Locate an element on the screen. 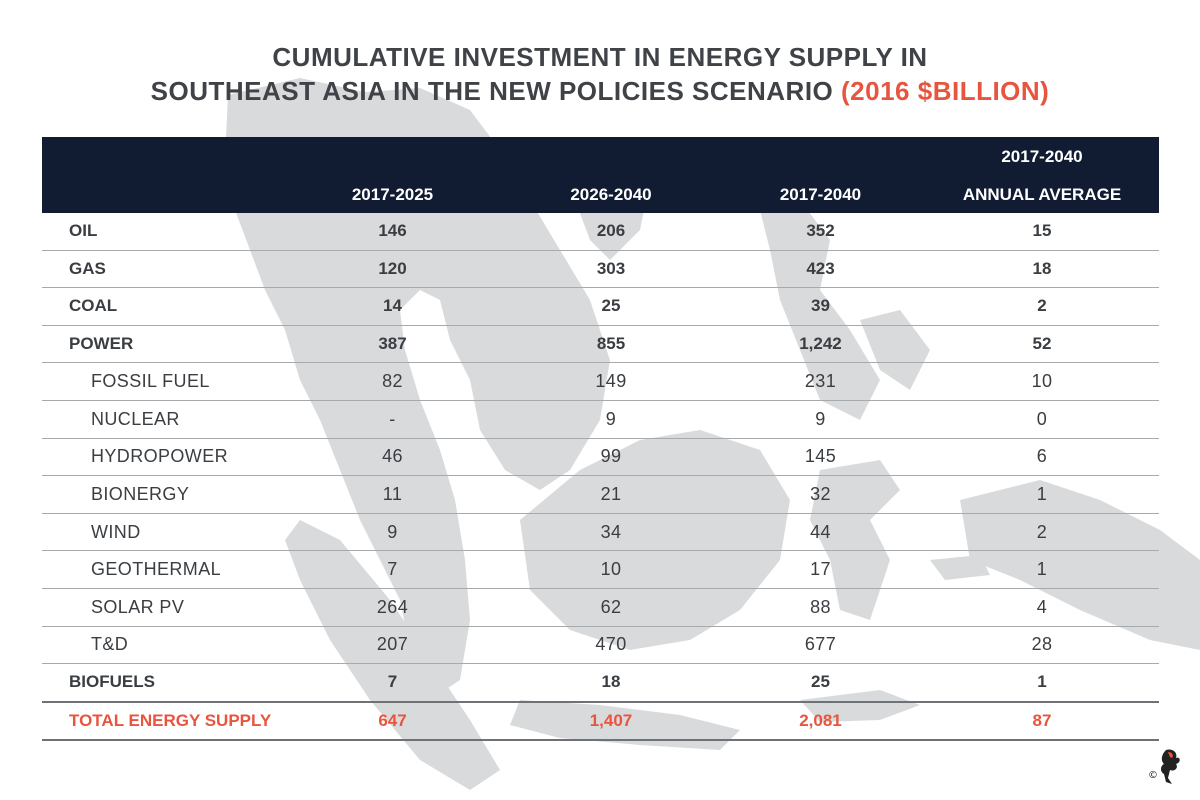 The width and height of the screenshot is (1200, 800). row-value: 52 is located at coordinates (1042, 344).